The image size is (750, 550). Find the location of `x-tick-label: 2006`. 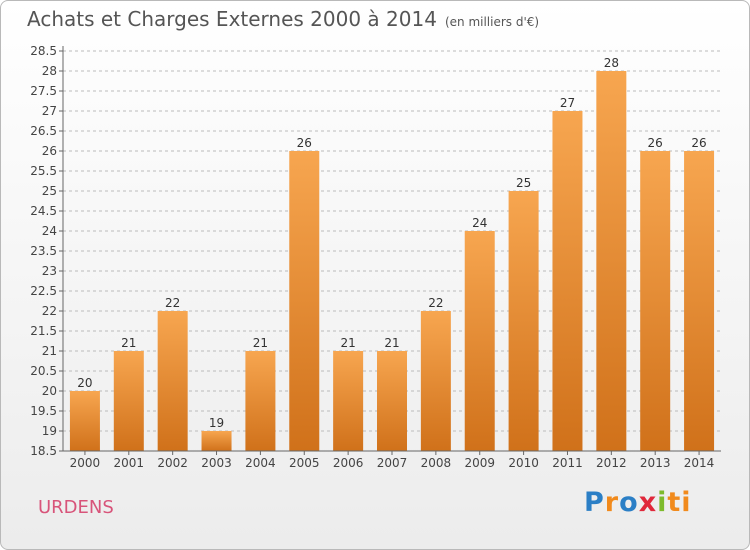

x-tick-label: 2006 is located at coordinates (348, 463).